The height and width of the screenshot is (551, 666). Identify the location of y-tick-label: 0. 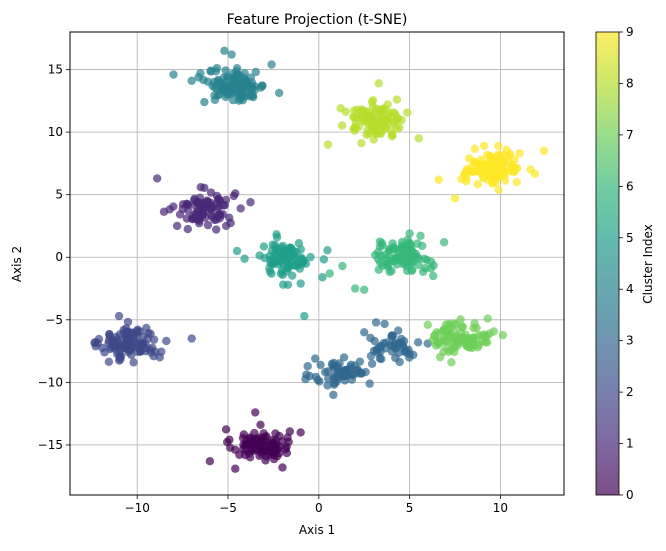
(59, 257).